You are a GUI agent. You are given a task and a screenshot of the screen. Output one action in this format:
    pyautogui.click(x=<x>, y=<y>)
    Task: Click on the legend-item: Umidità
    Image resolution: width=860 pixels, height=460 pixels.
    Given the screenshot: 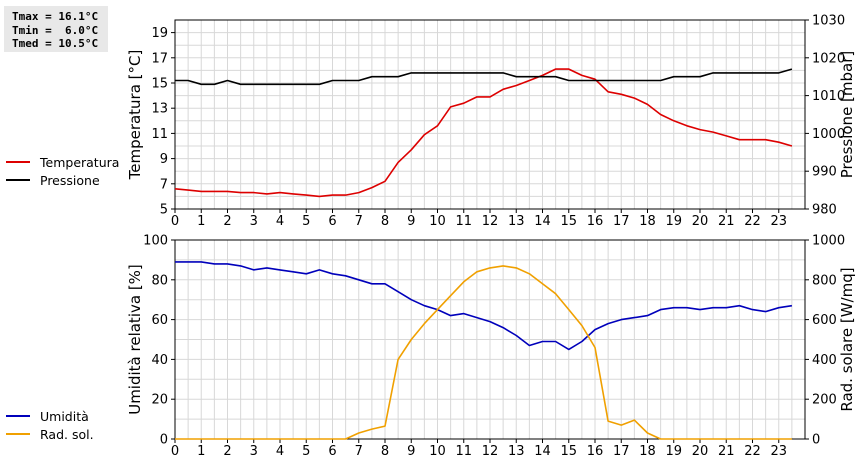 What is the action you would take?
    pyautogui.click(x=50, y=416)
    